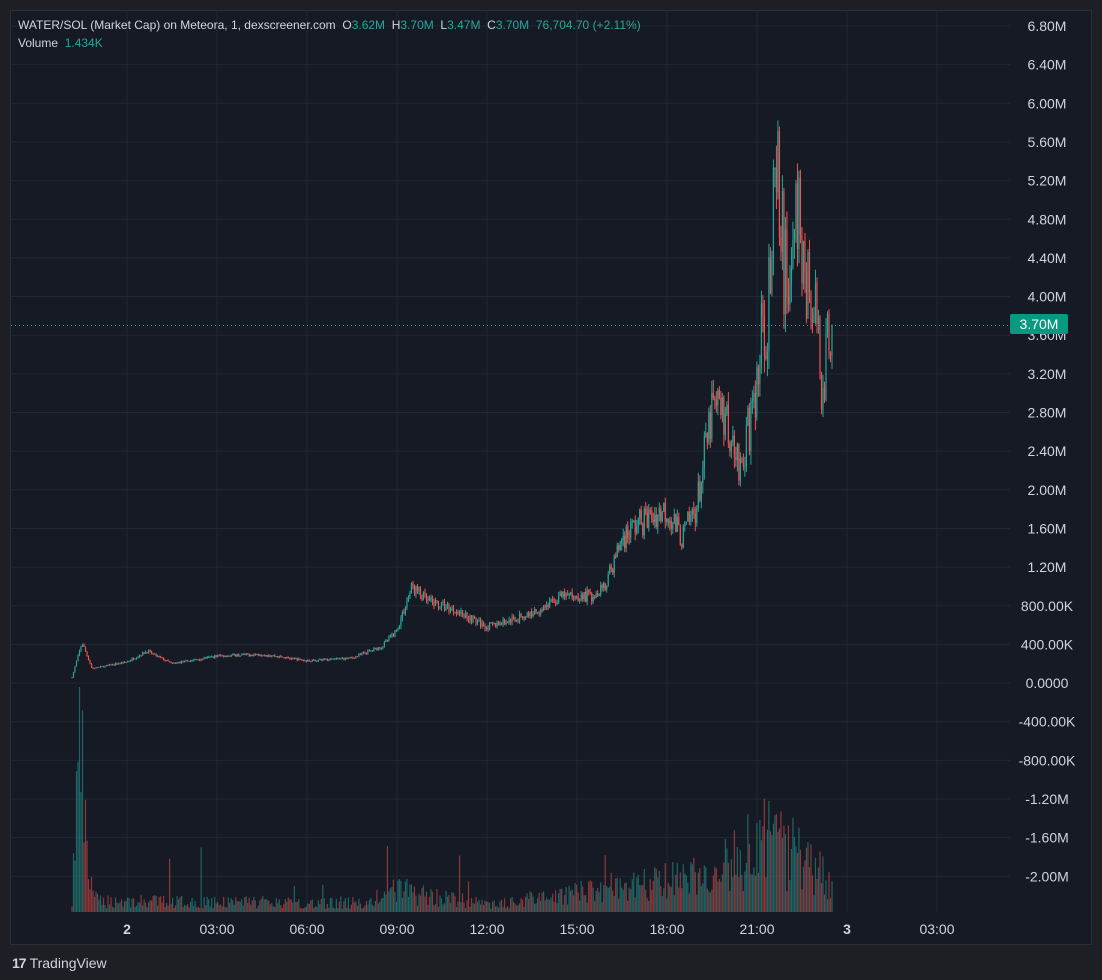  What do you see at coordinates (59, 963) in the screenshot?
I see `tradingview-brand: 17 TradingView` at bounding box center [59, 963].